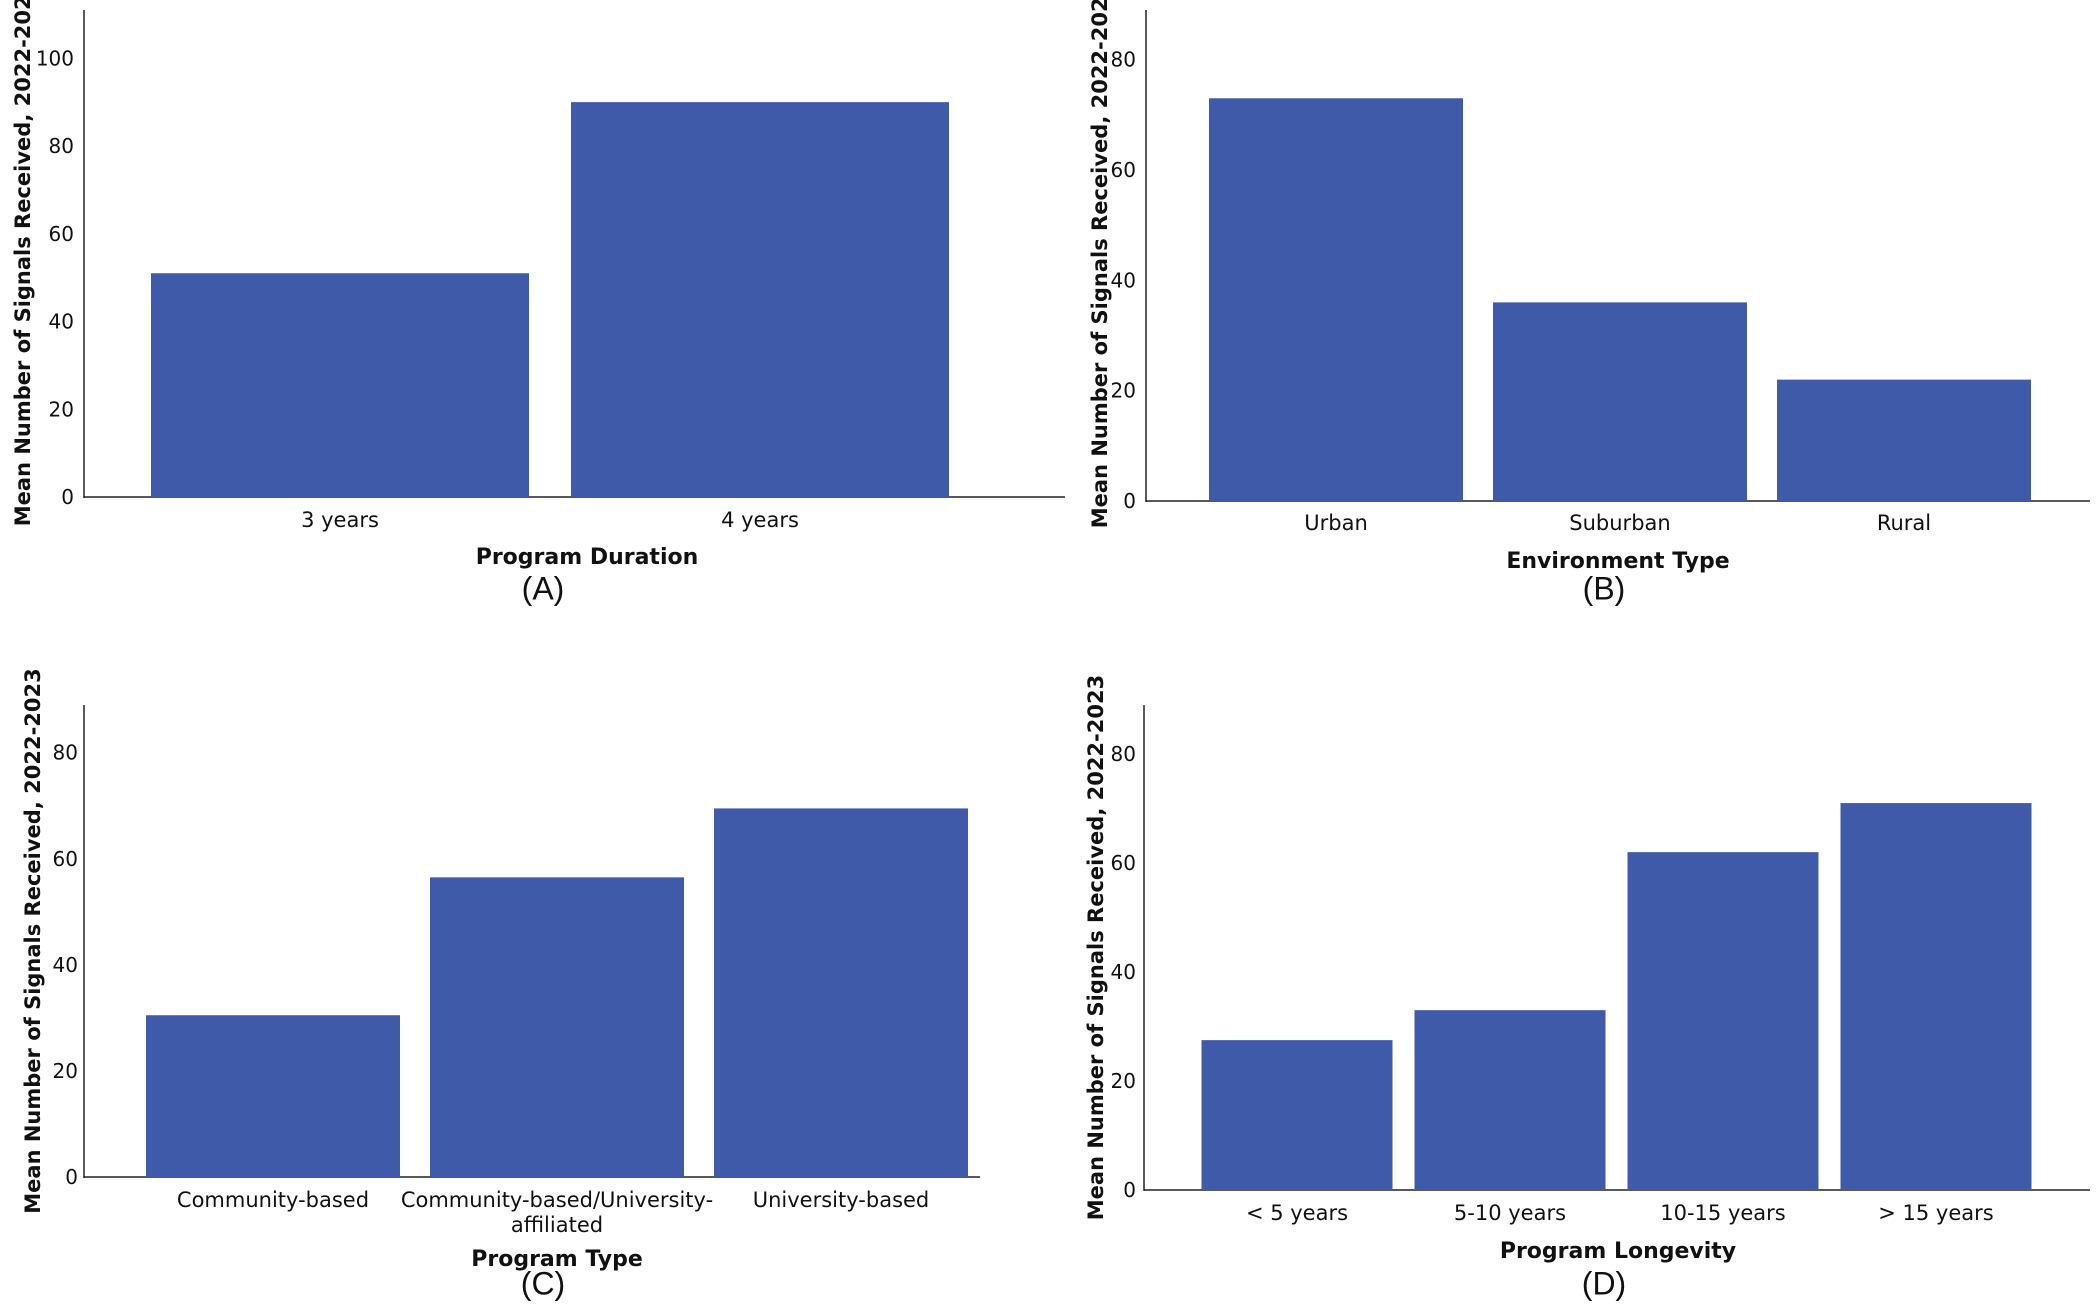  I want to click on x-tick-label: > 15 years, so click(1935, 1213).